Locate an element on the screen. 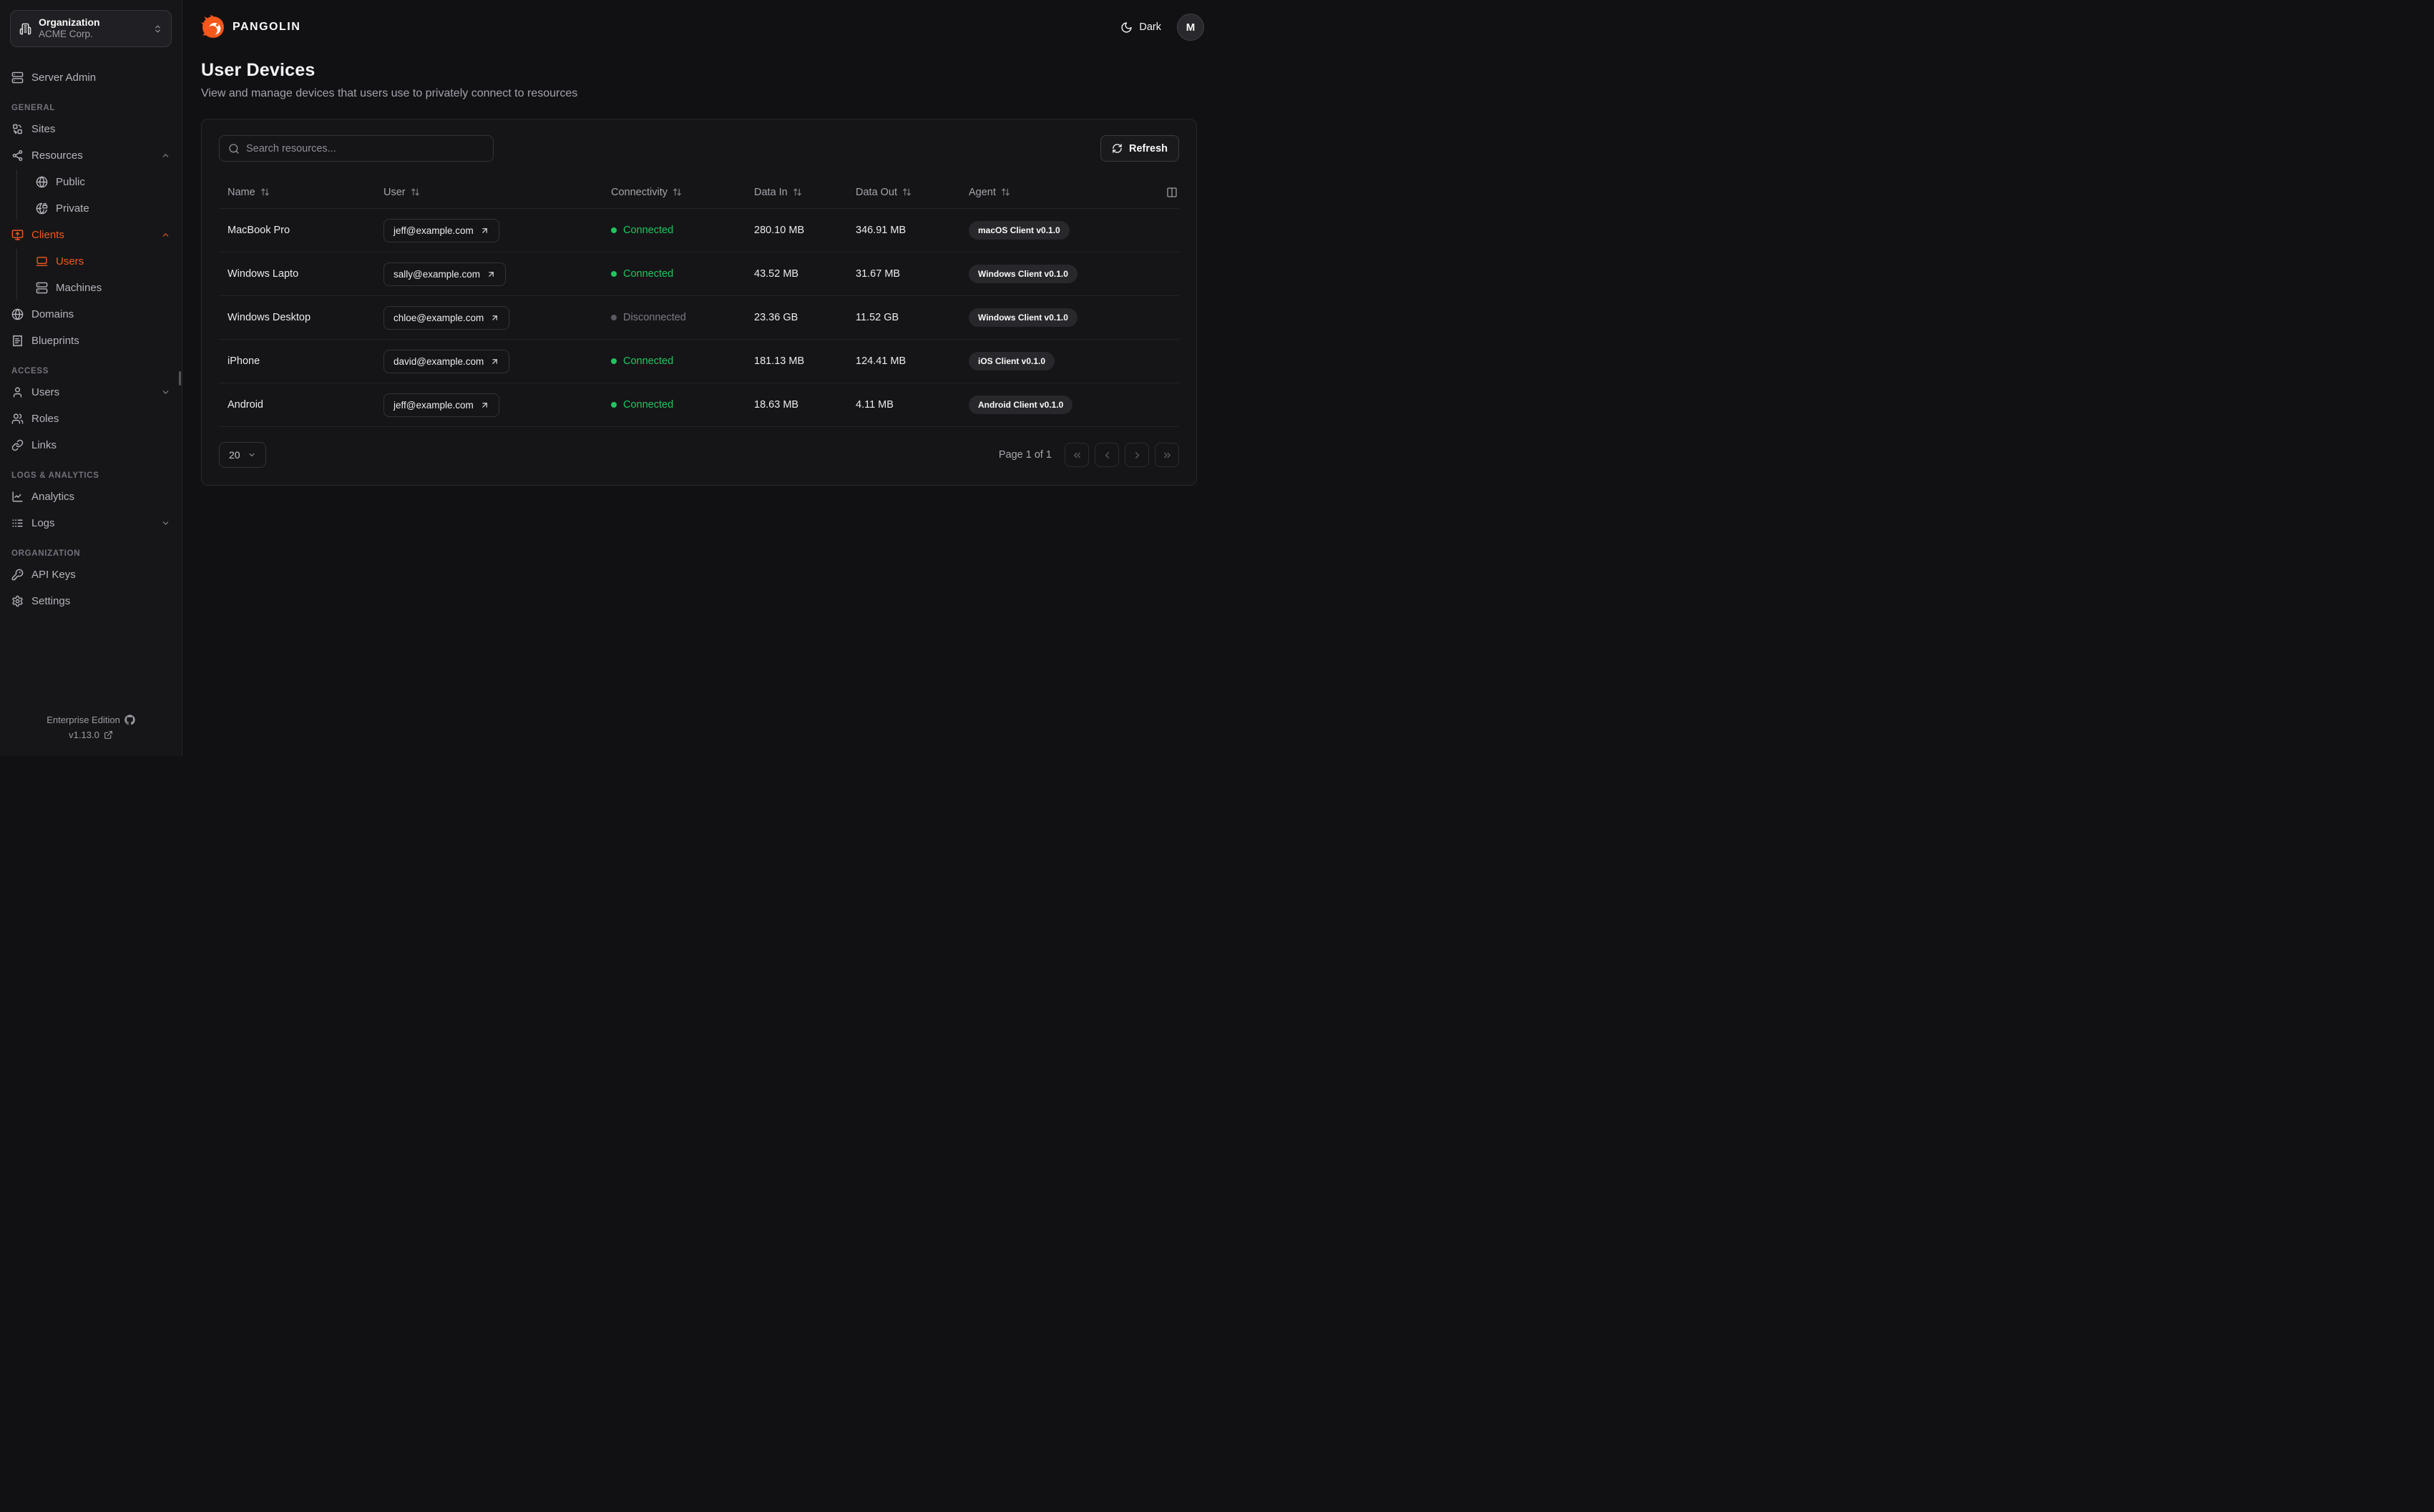 Image resolution: width=2434 pixels, height=1512 pixels. moon-icon is located at coordinates (1126, 27).